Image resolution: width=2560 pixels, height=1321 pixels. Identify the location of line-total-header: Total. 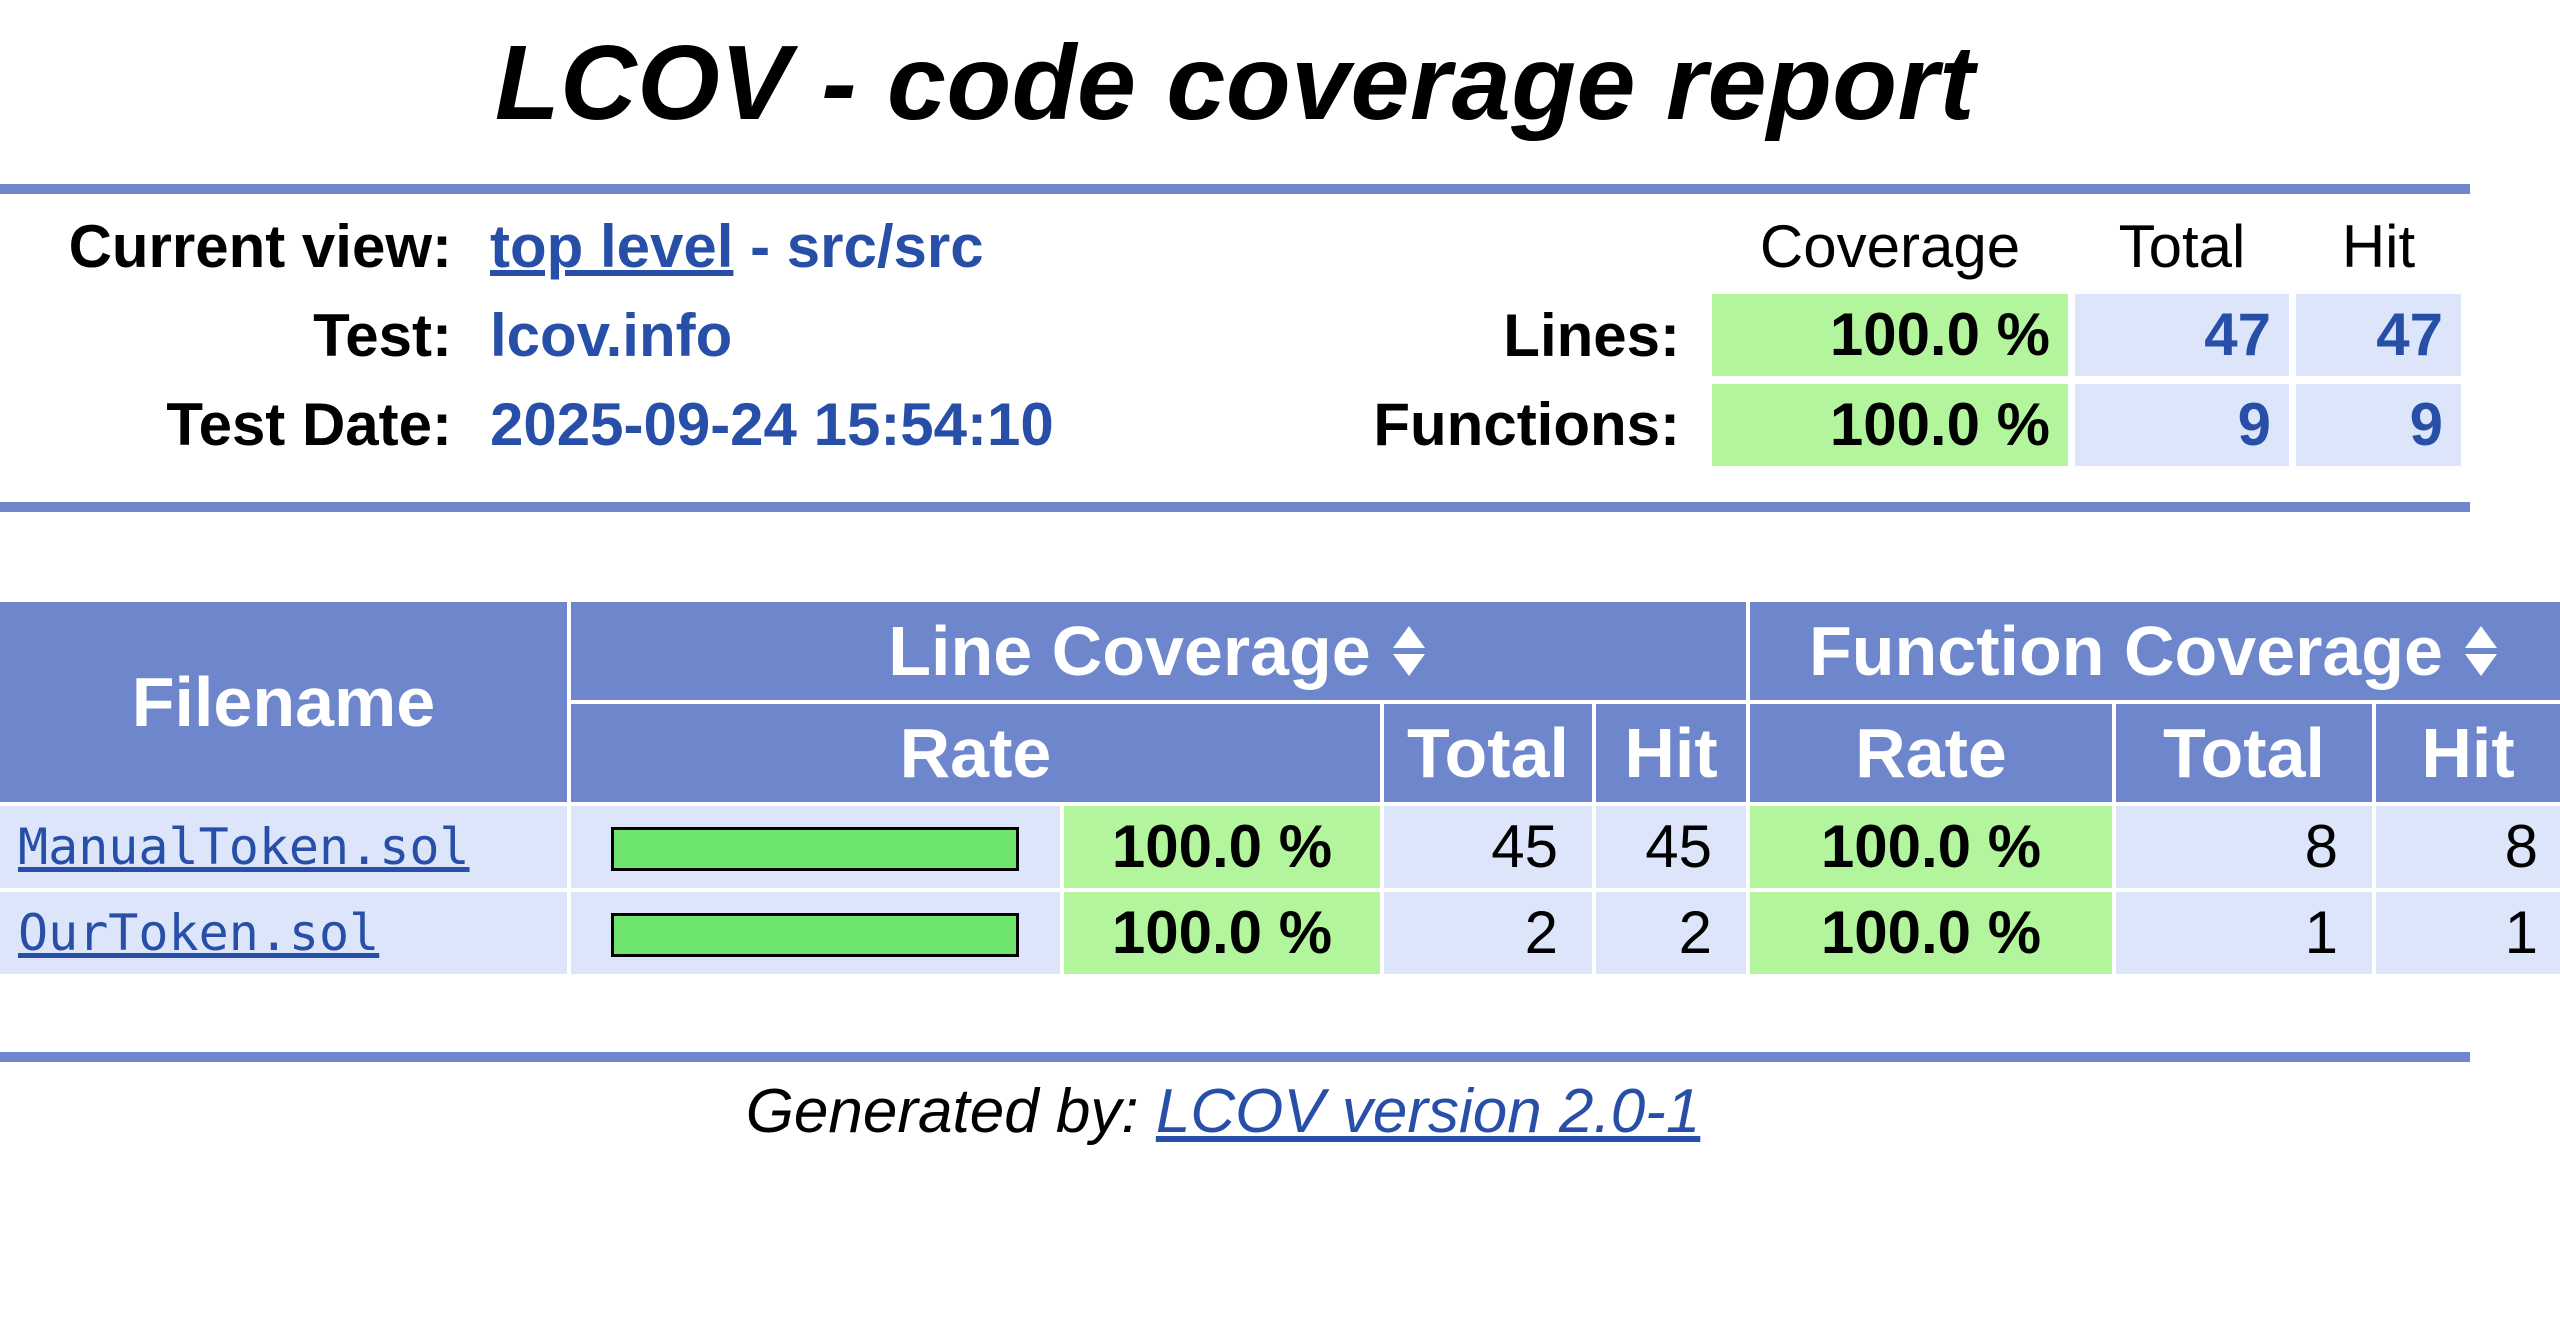
(1488, 753).